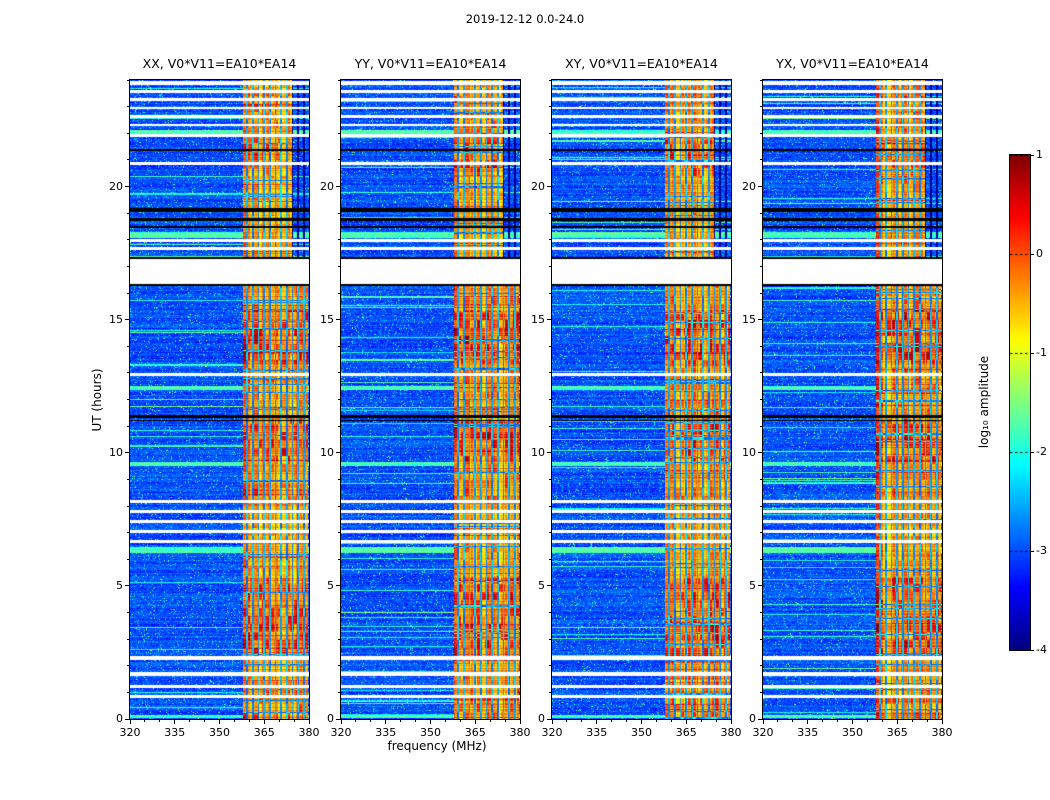  What do you see at coordinates (1039, 154) in the screenshot?
I see `colorbar-tick-label: 1` at bounding box center [1039, 154].